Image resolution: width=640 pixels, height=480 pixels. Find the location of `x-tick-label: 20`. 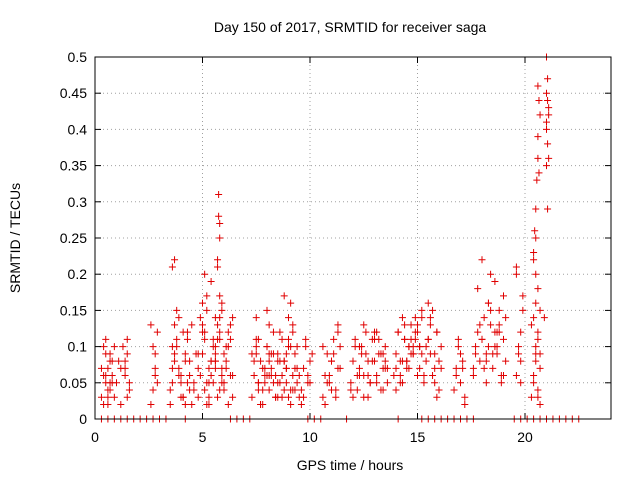

x-tick-label: 20 is located at coordinates (525, 437).